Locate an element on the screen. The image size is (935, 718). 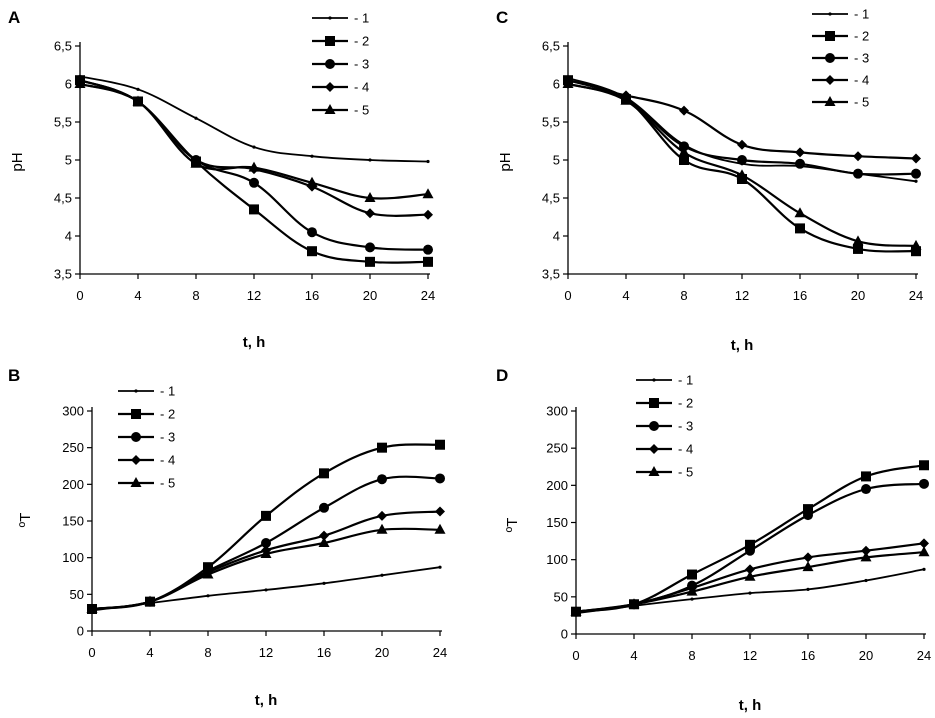
legend-label: - 3 is located at coordinates (685, 426).